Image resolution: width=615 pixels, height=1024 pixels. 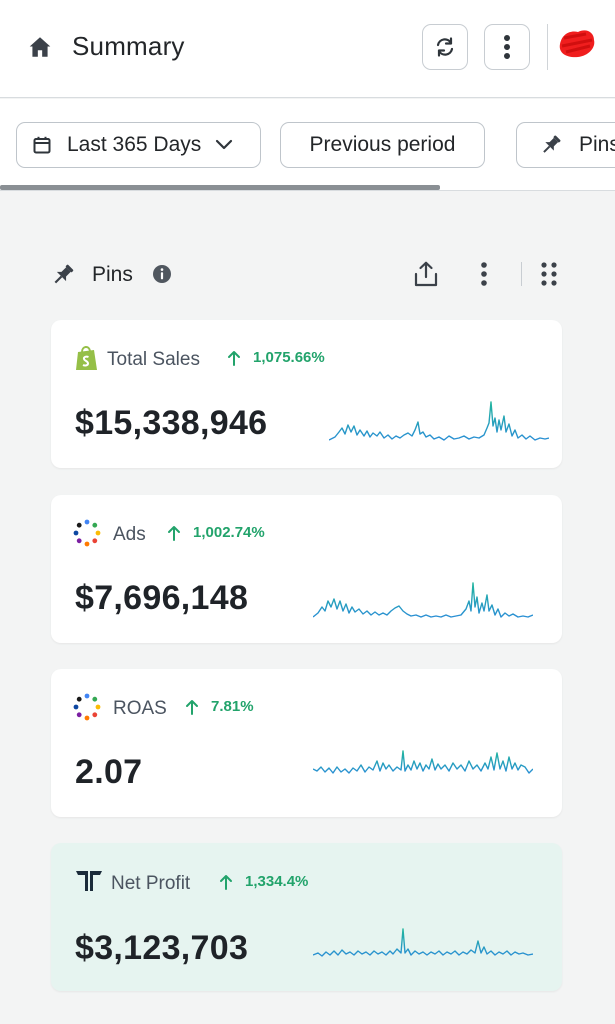 What do you see at coordinates (577, 43) in the screenshot?
I see `avatar` at bounding box center [577, 43].